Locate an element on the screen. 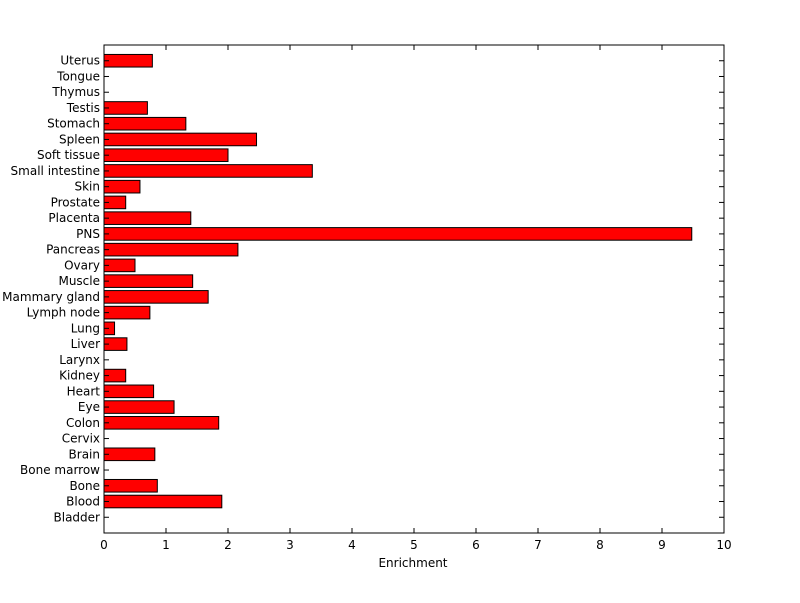 Image resolution: width=800 pixels, height=603 pixels. bar-eye is located at coordinates (139, 407).